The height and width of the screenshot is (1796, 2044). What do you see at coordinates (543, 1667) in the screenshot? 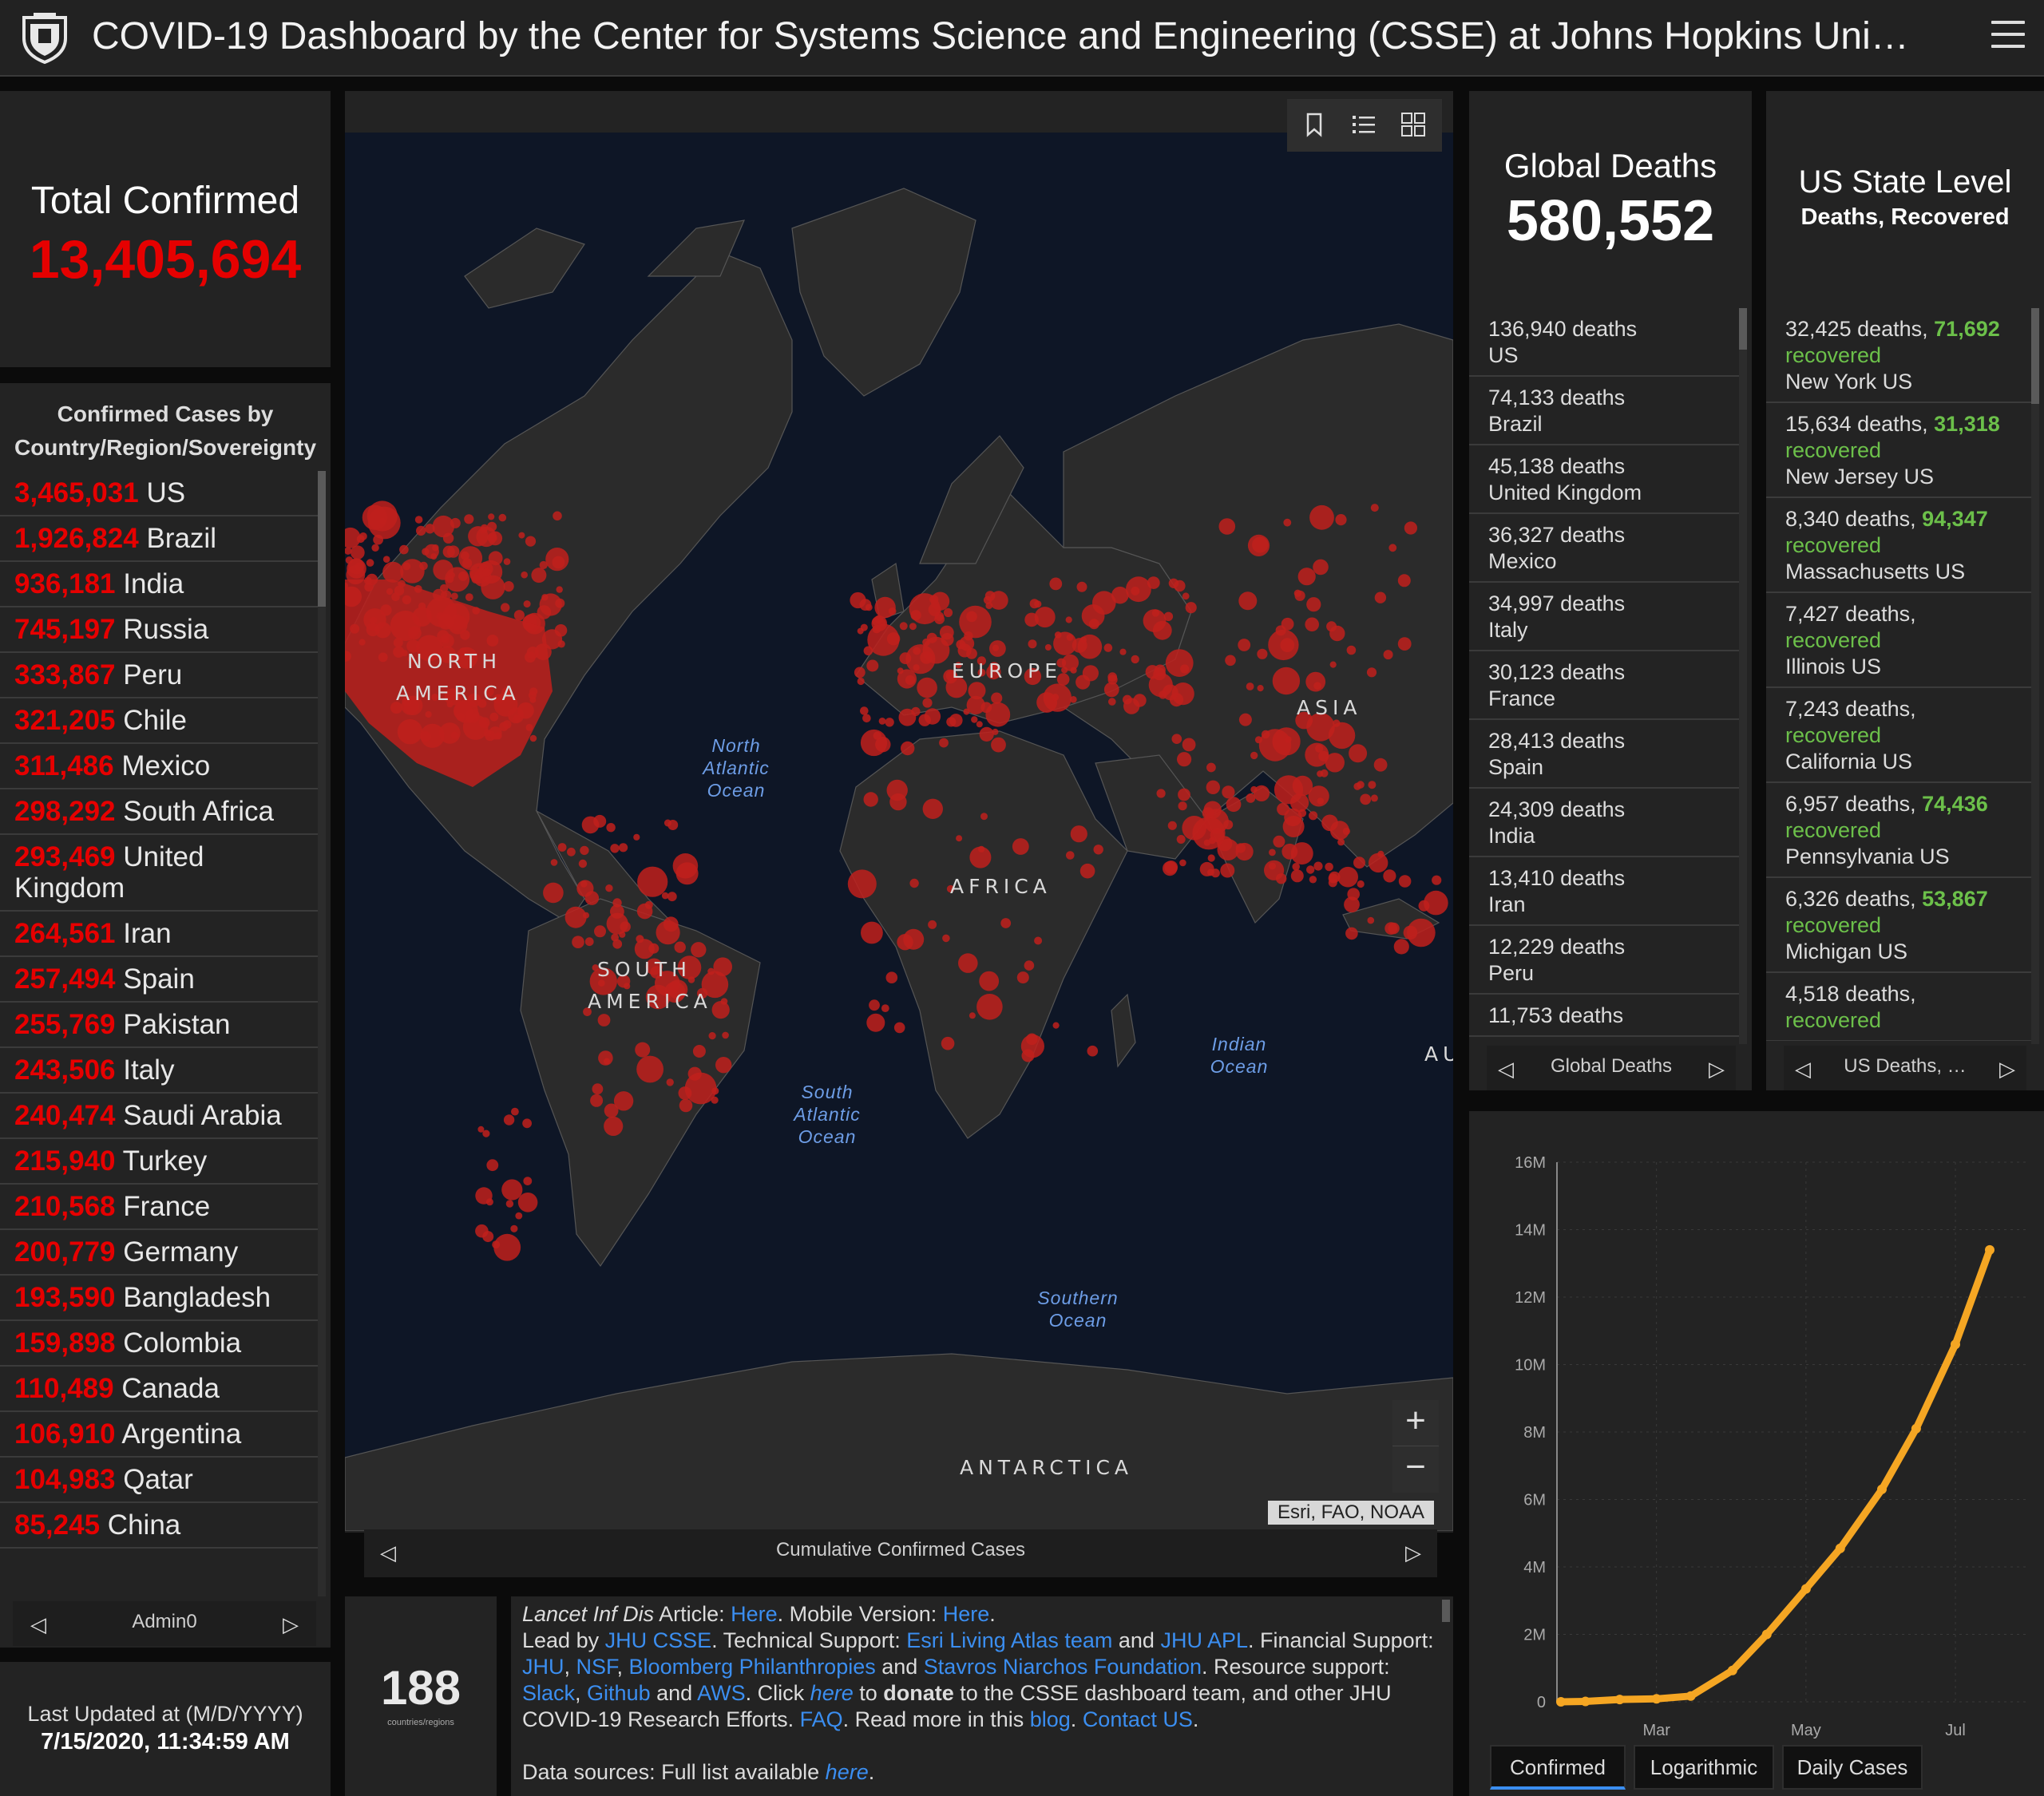
I see `jhu-link: JHU` at bounding box center [543, 1667].